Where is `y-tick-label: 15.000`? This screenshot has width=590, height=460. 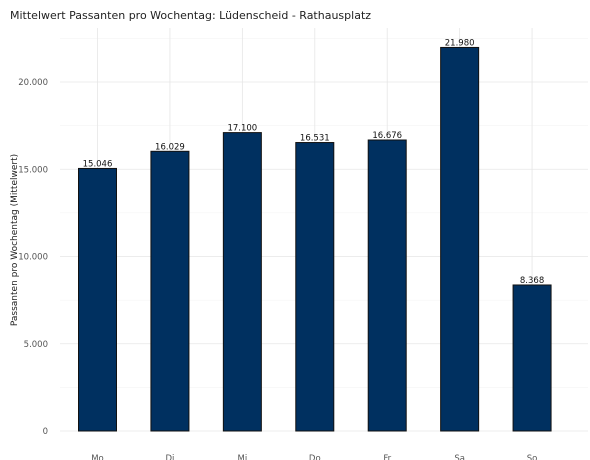 y-tick-label: 15.000 is located at coordinates (33, 170).